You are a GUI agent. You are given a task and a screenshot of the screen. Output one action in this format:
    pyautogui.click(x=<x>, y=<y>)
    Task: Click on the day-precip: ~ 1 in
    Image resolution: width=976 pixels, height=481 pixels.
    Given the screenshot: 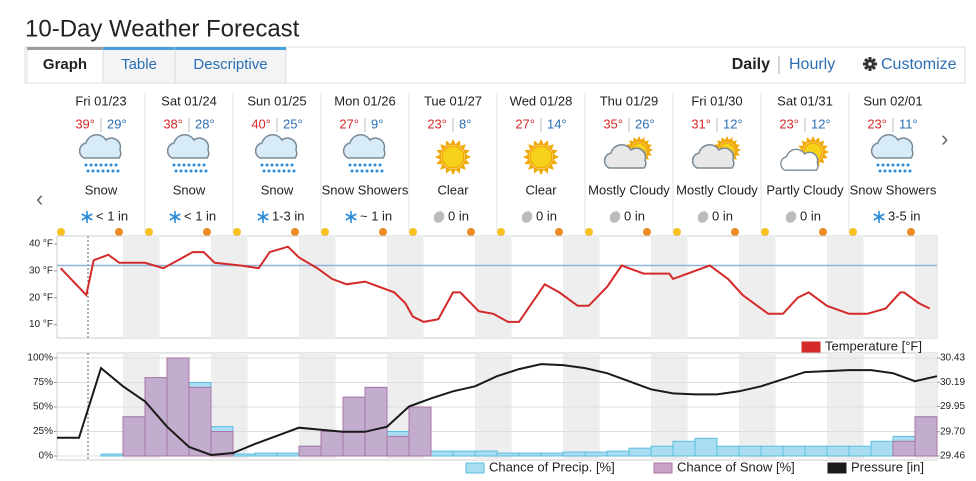 What is the action you would take?
    pyautogui.click(x=376, y=215)
    